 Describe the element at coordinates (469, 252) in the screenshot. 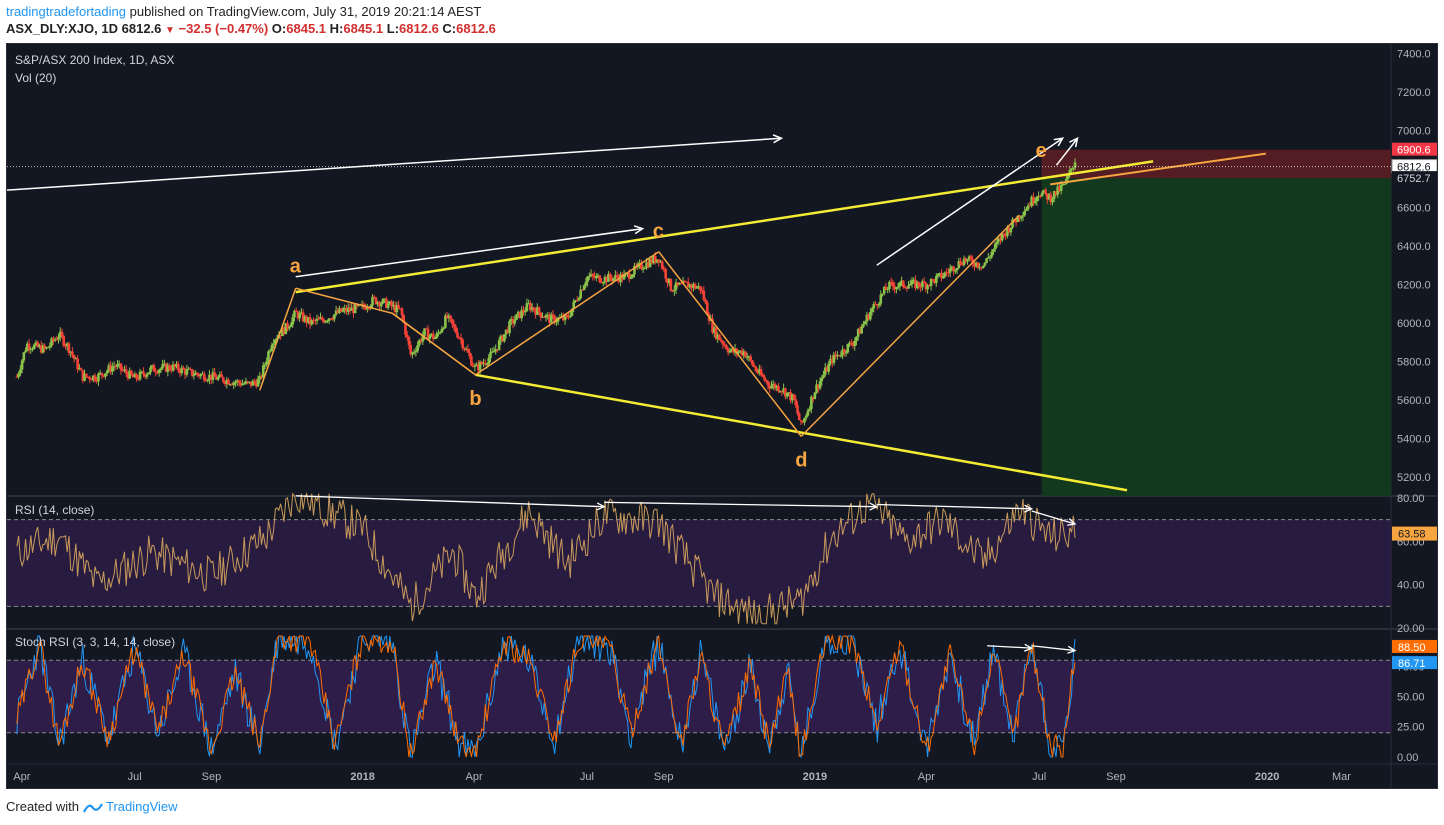

I see `trend-arrow` at that location.